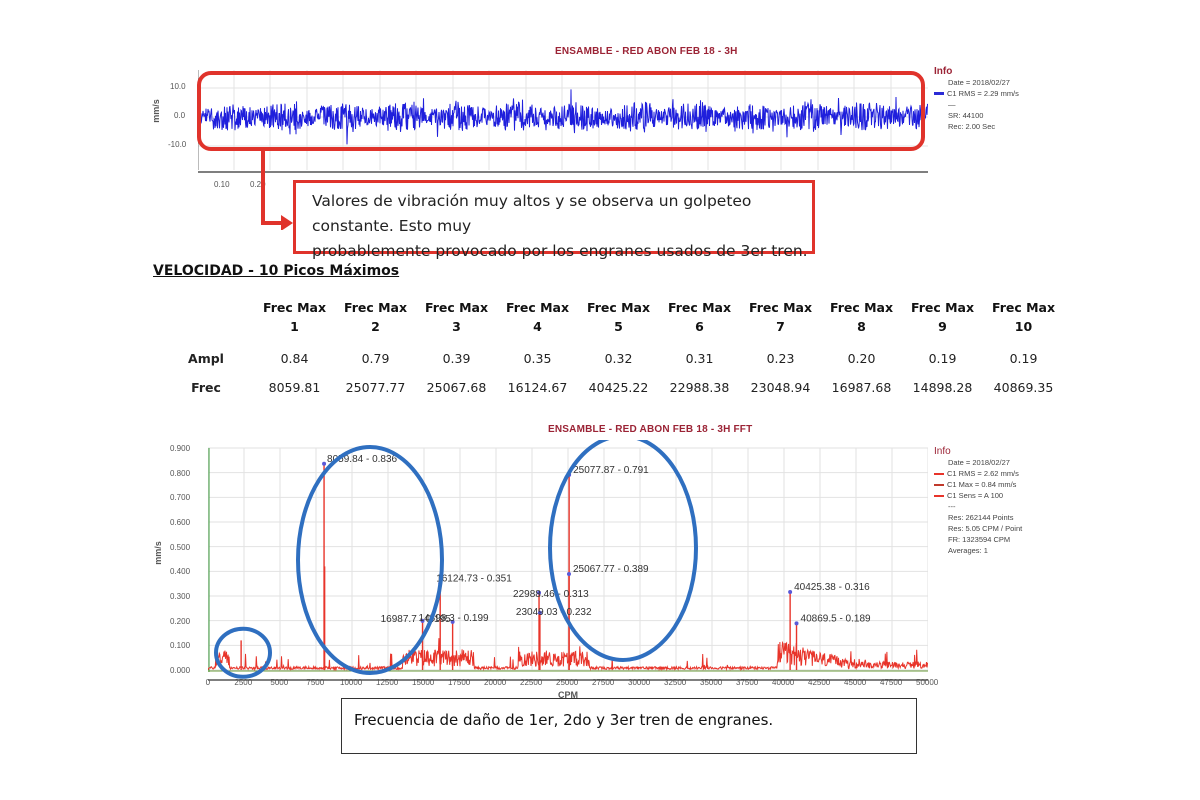 The height and width of the screenshot is (800, 1200). I want to click on frec-cell: 8059.81, so click(294, 387).